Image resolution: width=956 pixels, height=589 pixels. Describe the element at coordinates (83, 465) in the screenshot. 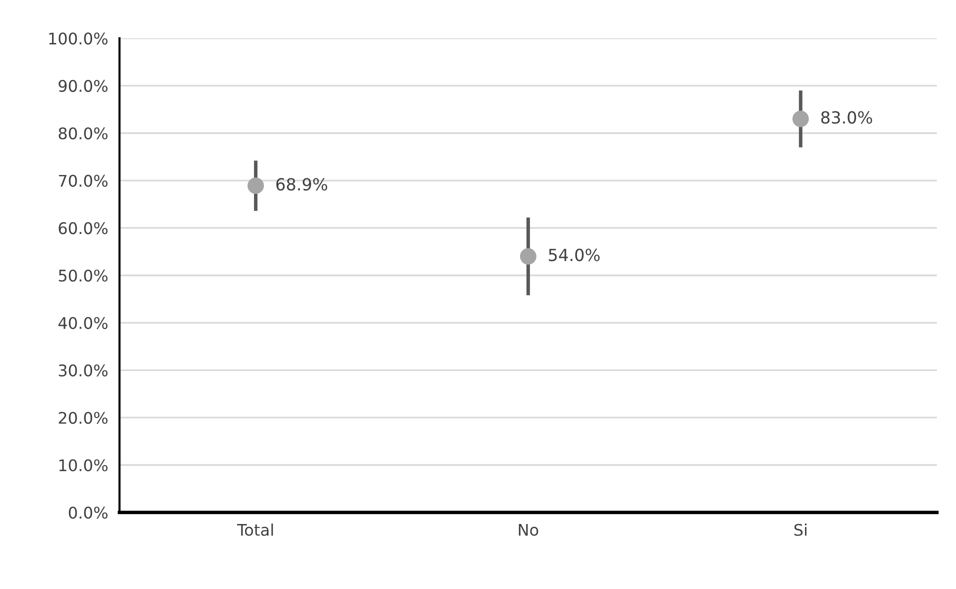

I see `y-tick-label: 10.0%` at that location.